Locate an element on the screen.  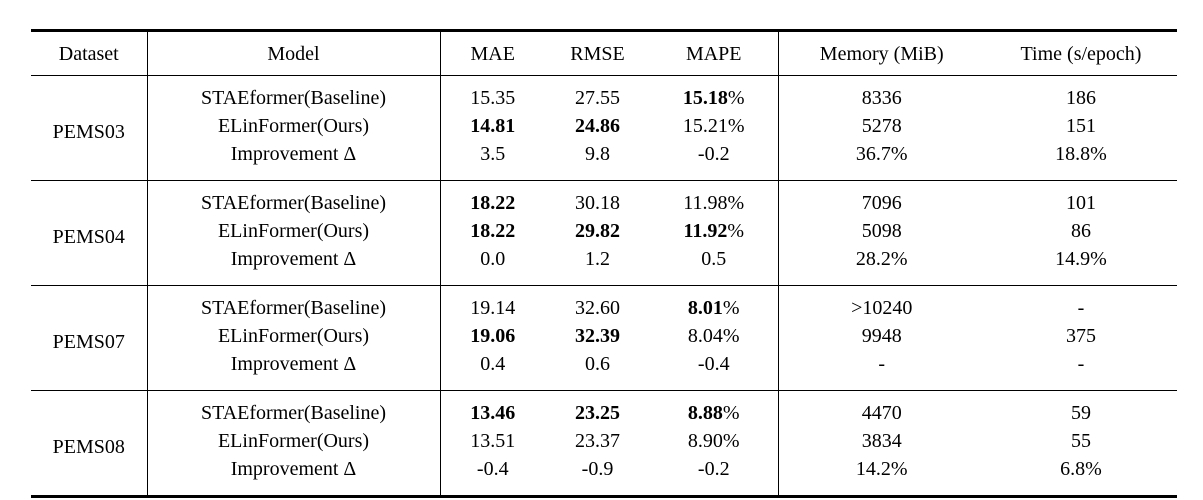
cell-memory: - is located at coordinates (882, 364).